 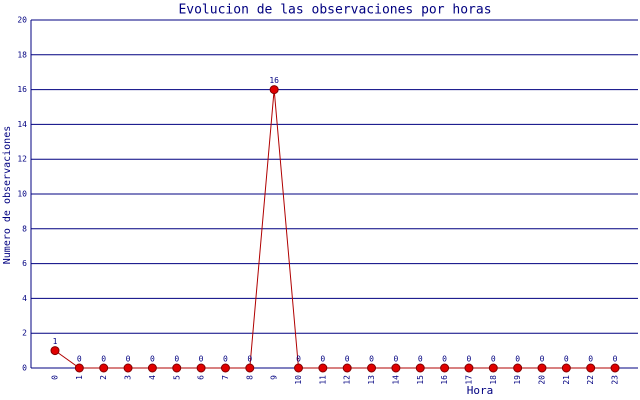 I want to click on y-tick-label: 20, so click(x=22, y=20).